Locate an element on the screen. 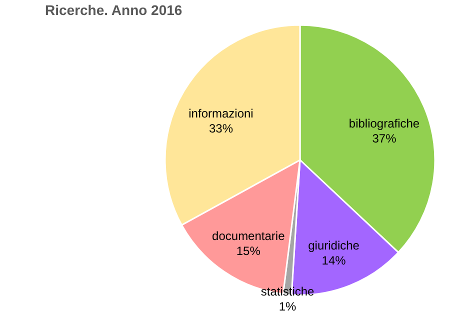 The width and height of the screenshot is (474, 318). chart-title: Ricerche. Anno 2016 is located at coordinates (113, 10).